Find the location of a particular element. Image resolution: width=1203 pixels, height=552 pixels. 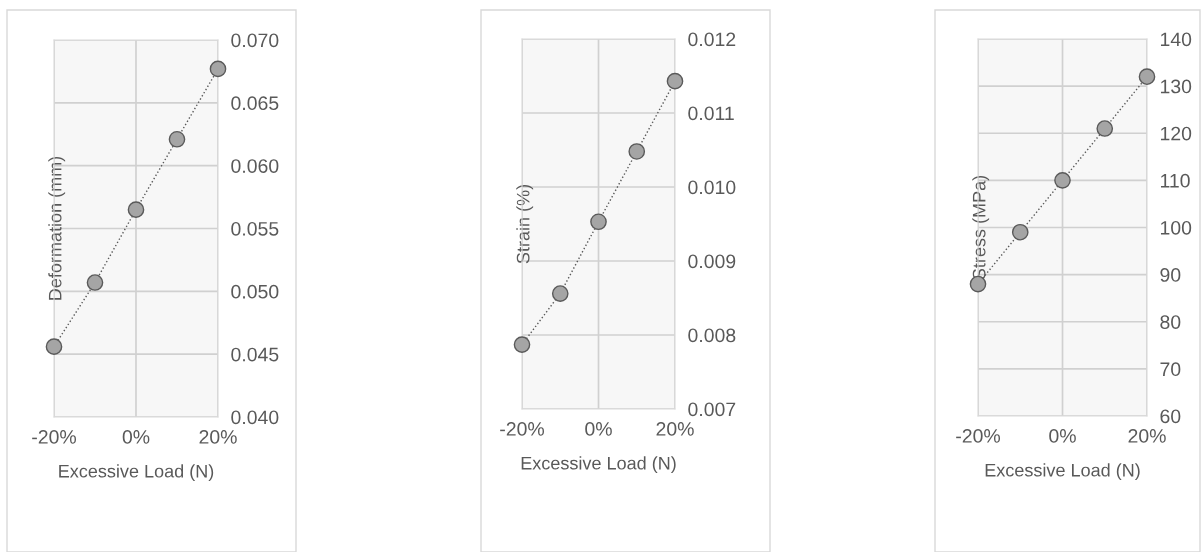

y-tick-label: 0.040 is located at coordinates (255, 417).